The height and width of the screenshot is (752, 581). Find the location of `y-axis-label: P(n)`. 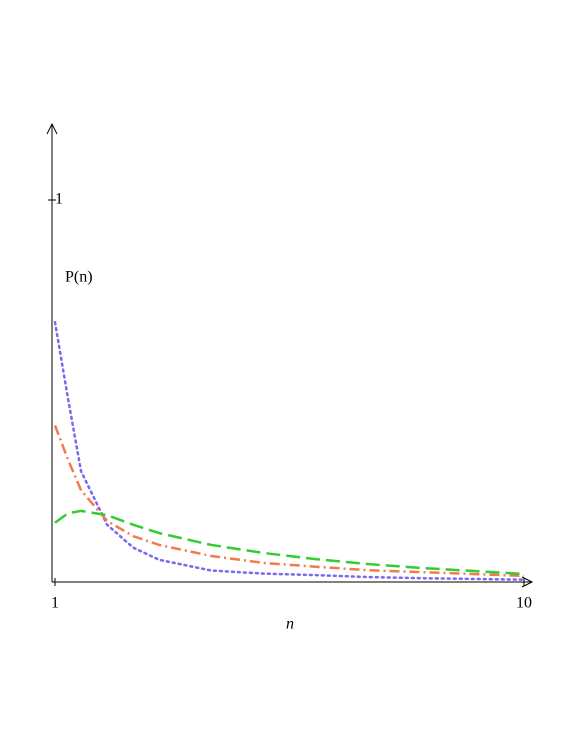

y-axis-label: P(n) is located at coordinates (79, 277).